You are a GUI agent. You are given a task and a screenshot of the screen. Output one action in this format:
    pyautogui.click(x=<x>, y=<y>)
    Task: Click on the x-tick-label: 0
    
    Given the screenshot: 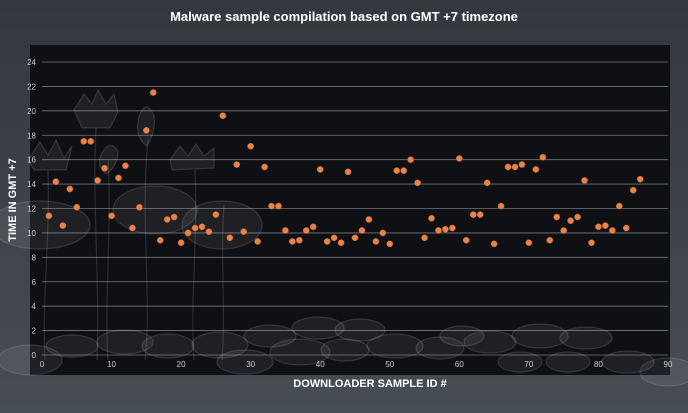 What is the action you would take?
    pyautogui.click(x=42, y=364)
    